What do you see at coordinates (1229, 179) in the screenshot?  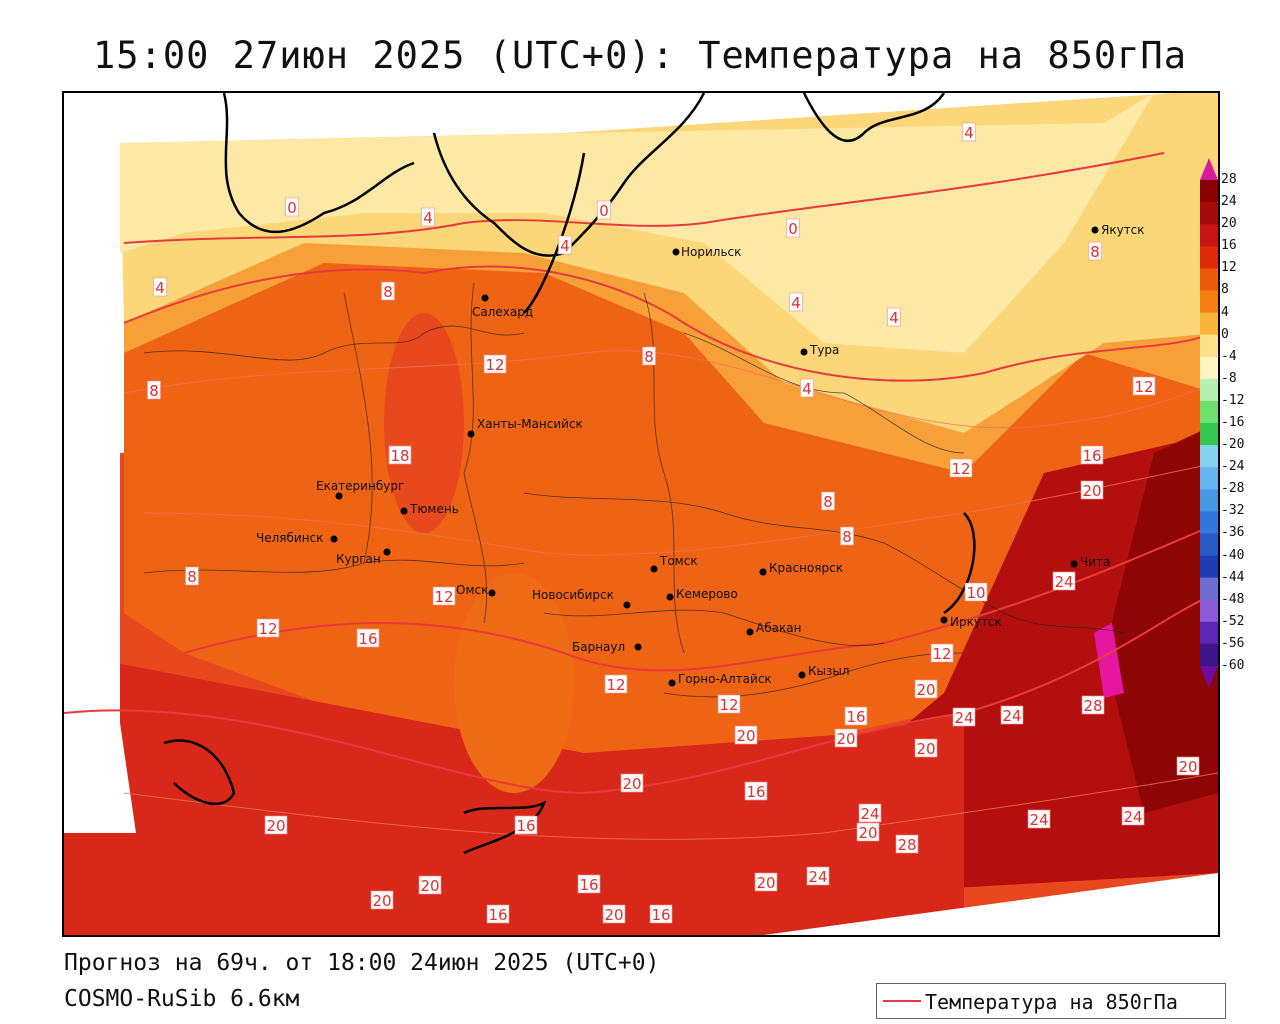 I see `colorbar-tick-label: 28` at bounding box center [1229, 179].